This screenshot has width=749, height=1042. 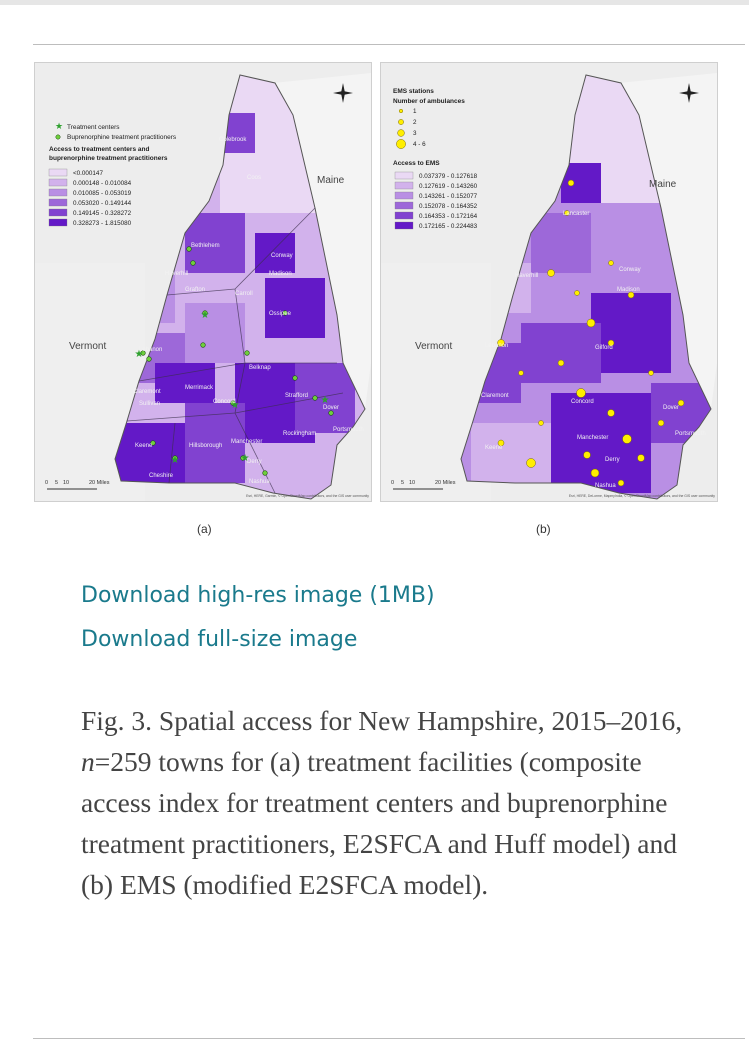 I want to click on map-a-town-label: Keene, so click(x=144, y=446).